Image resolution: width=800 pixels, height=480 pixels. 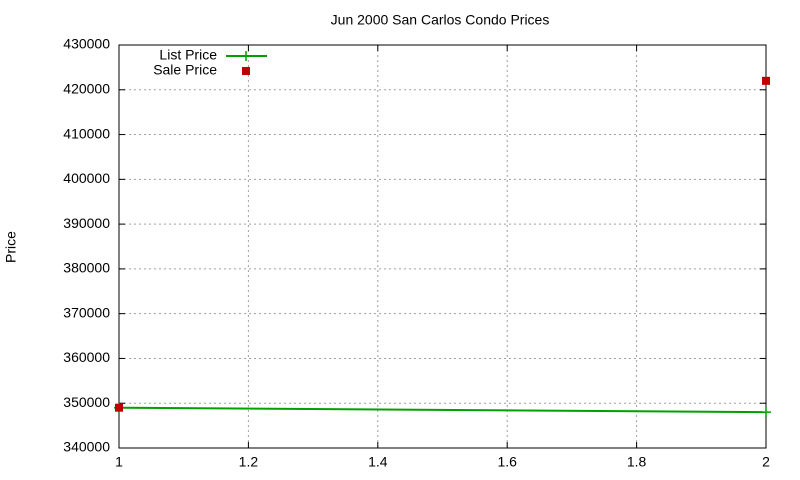 I want to click on y-axis-label: Price, so click(x=11, y=247).